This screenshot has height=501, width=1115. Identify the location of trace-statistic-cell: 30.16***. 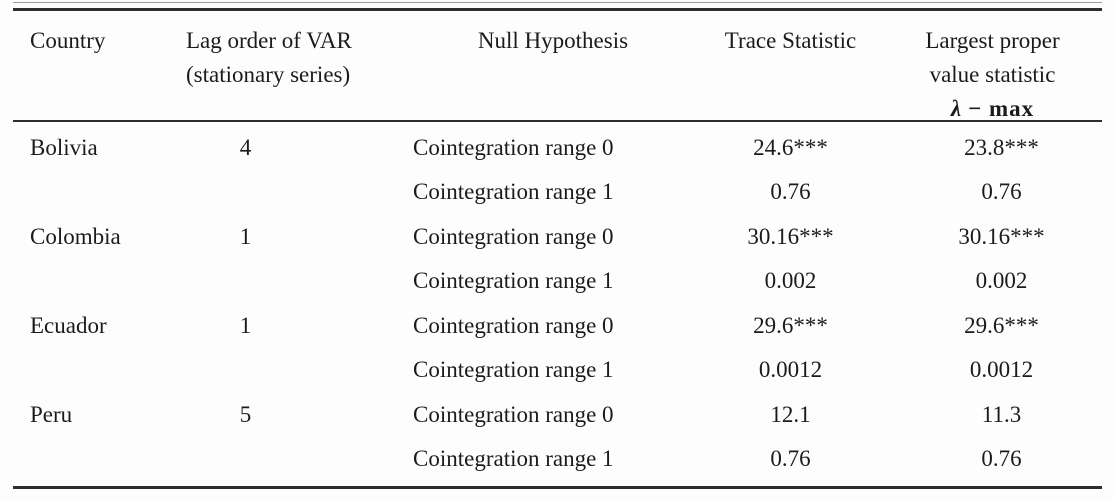
(790, 236).